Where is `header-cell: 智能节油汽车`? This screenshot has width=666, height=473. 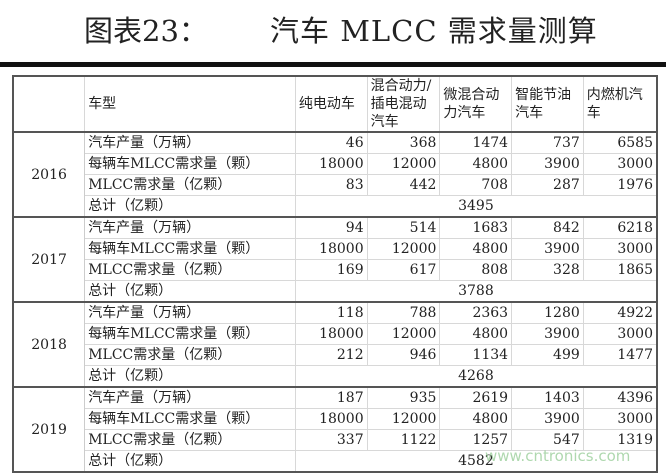
header-cell: 智能节油汽车 is located at coordinates (547, 104).